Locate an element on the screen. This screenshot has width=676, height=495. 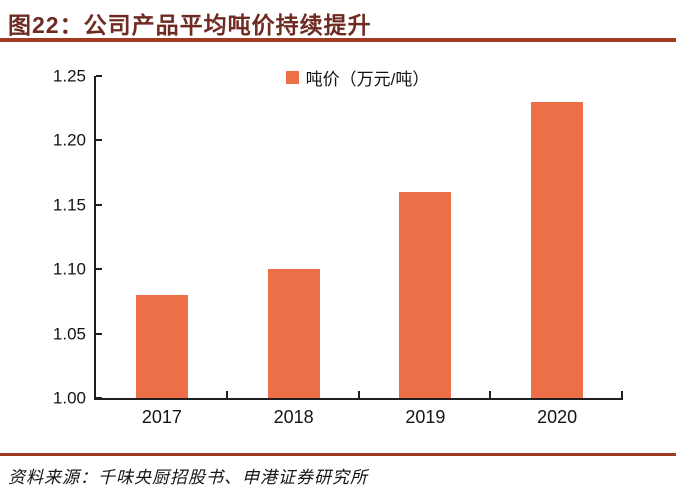
figure-title: 图22：公司产品平均吨价持续提升 is located at coordinates (190, 25).